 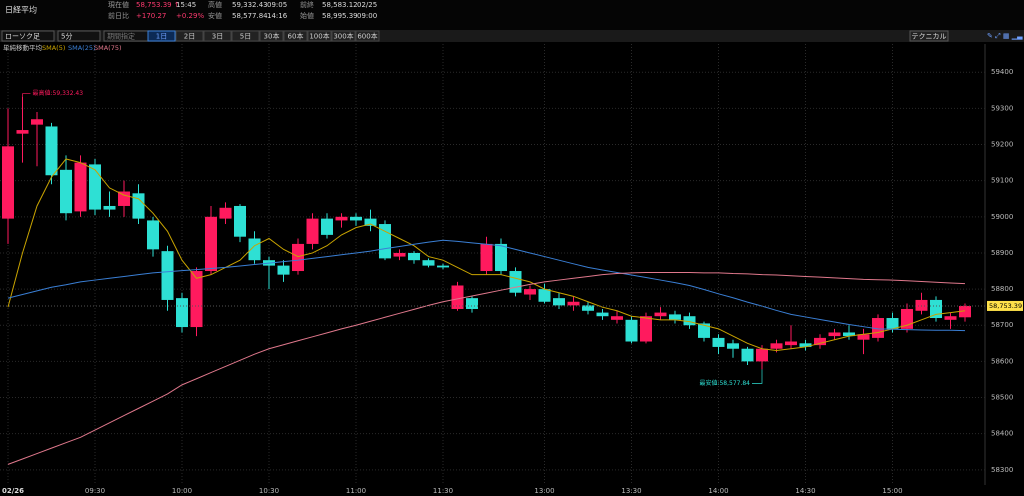 I want to click on quote-text: 安値, so click(x=215, y=15).